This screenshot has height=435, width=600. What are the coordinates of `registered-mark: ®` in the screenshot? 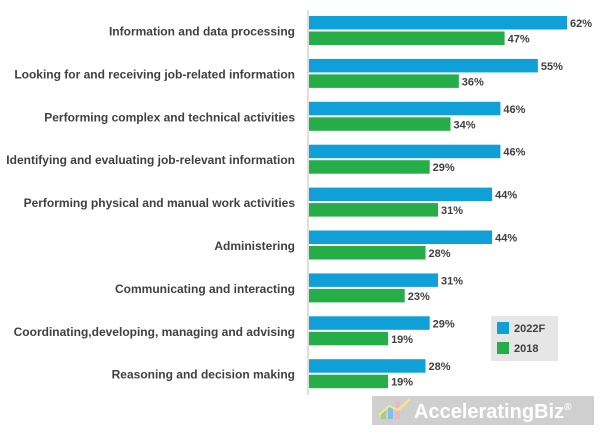 It's located at (568, 407).